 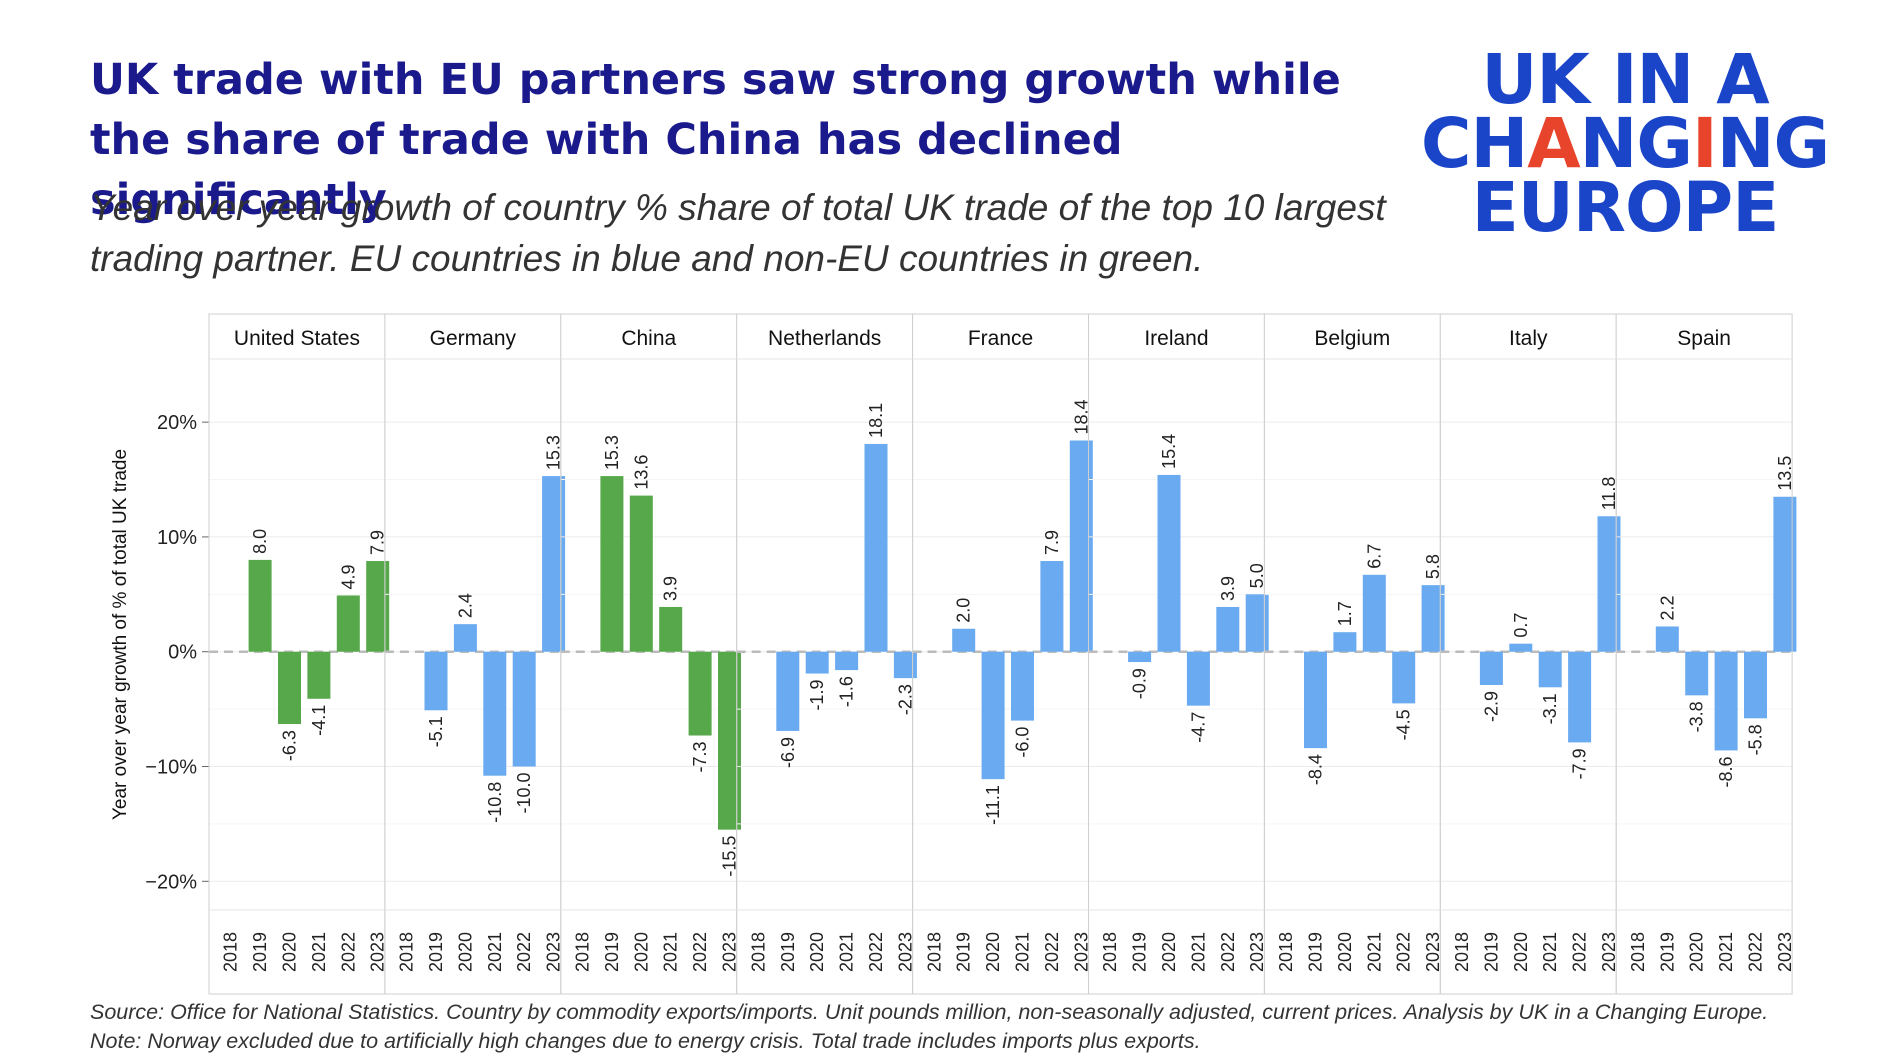 I want to click on data-label: 2.0, so click(x=964, y=610).